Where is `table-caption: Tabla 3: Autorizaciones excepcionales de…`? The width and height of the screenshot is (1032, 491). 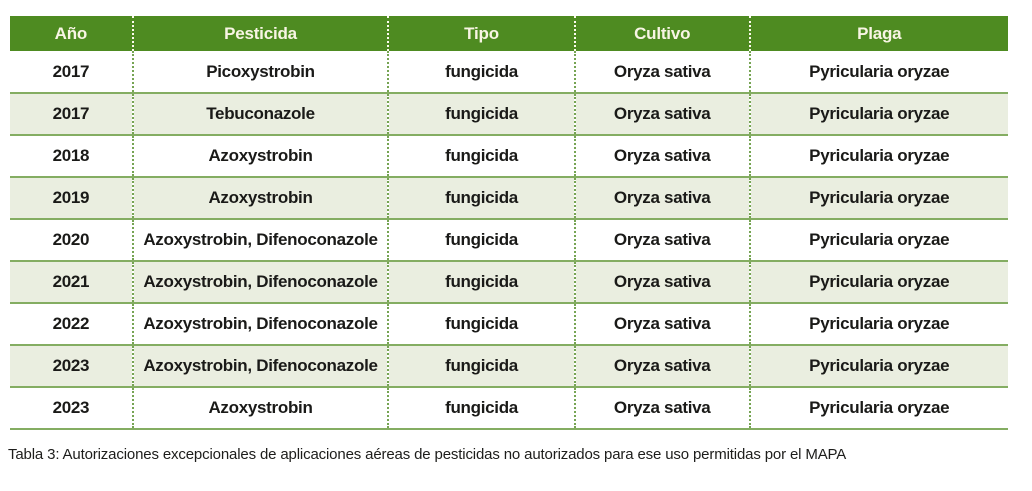 table-caption: Tabla 3: Autorizaciones excepcionales de… is located at coordinates (427, 454).